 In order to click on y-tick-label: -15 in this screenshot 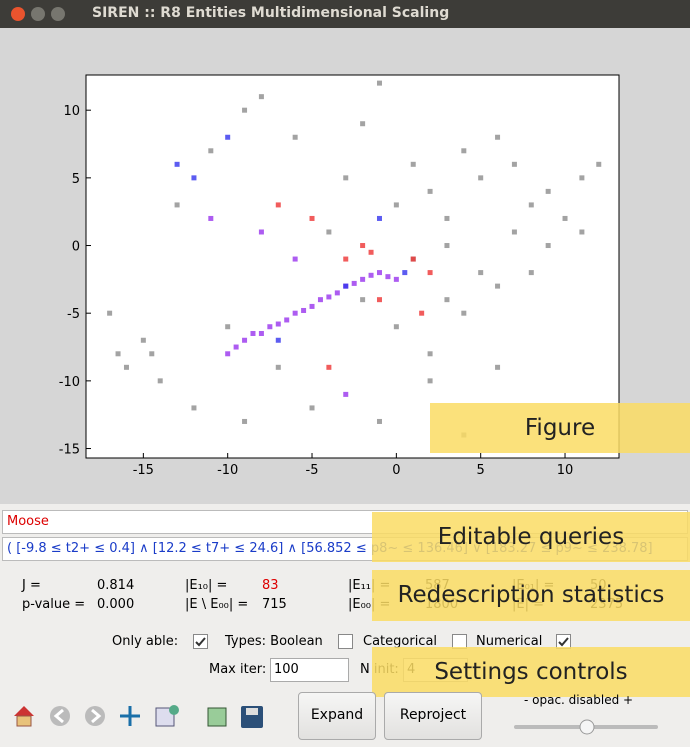, I will do `click(69, 450)`.